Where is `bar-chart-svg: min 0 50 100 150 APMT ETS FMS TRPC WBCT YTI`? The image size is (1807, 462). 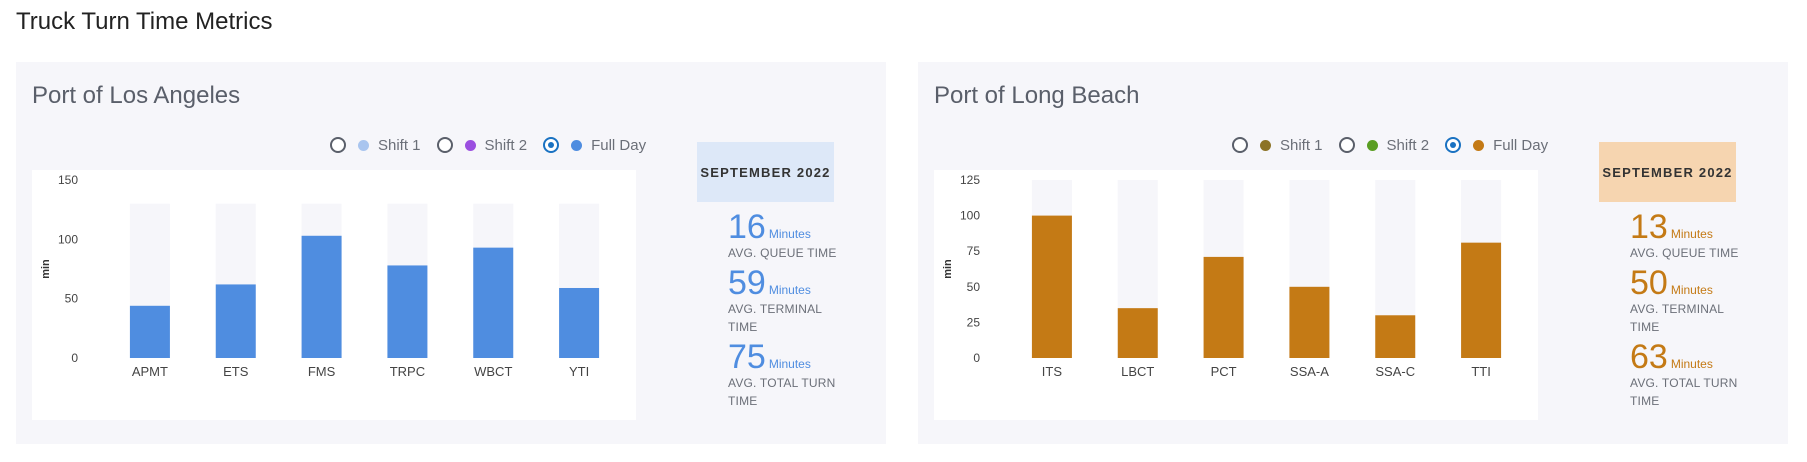
bar-chart-svg: min 0 50 100 150 APMT ETS FMS TRPC WBCT YTI is located at coordinates (320, 276).